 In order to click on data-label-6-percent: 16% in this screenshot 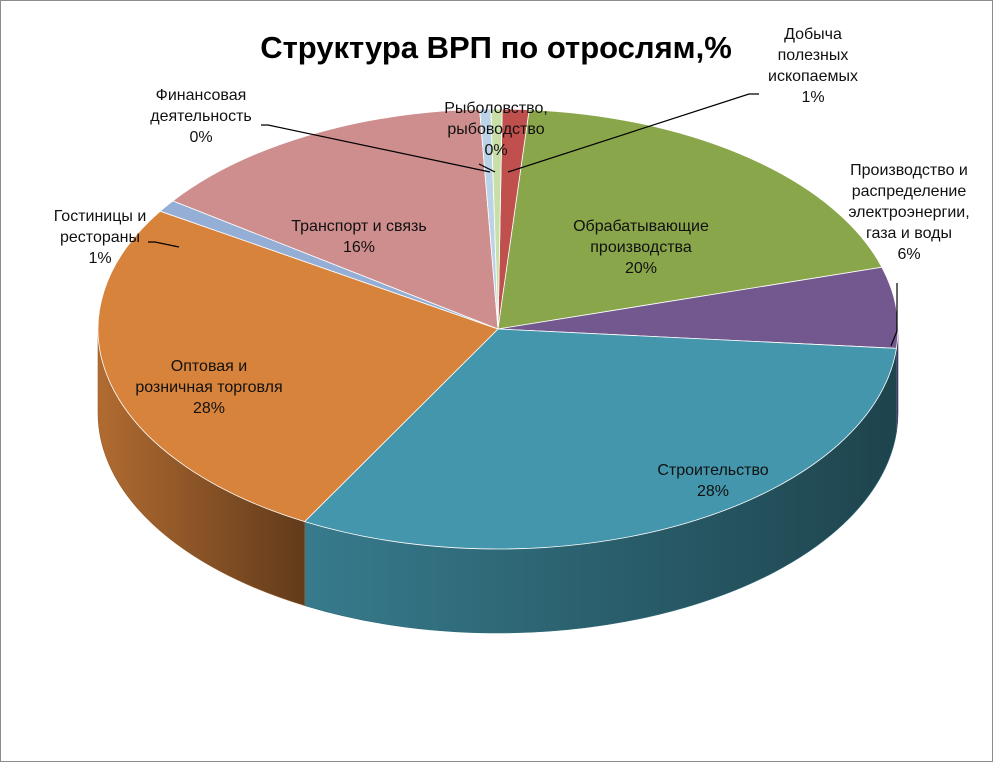, I will do `click(359, 247)`.